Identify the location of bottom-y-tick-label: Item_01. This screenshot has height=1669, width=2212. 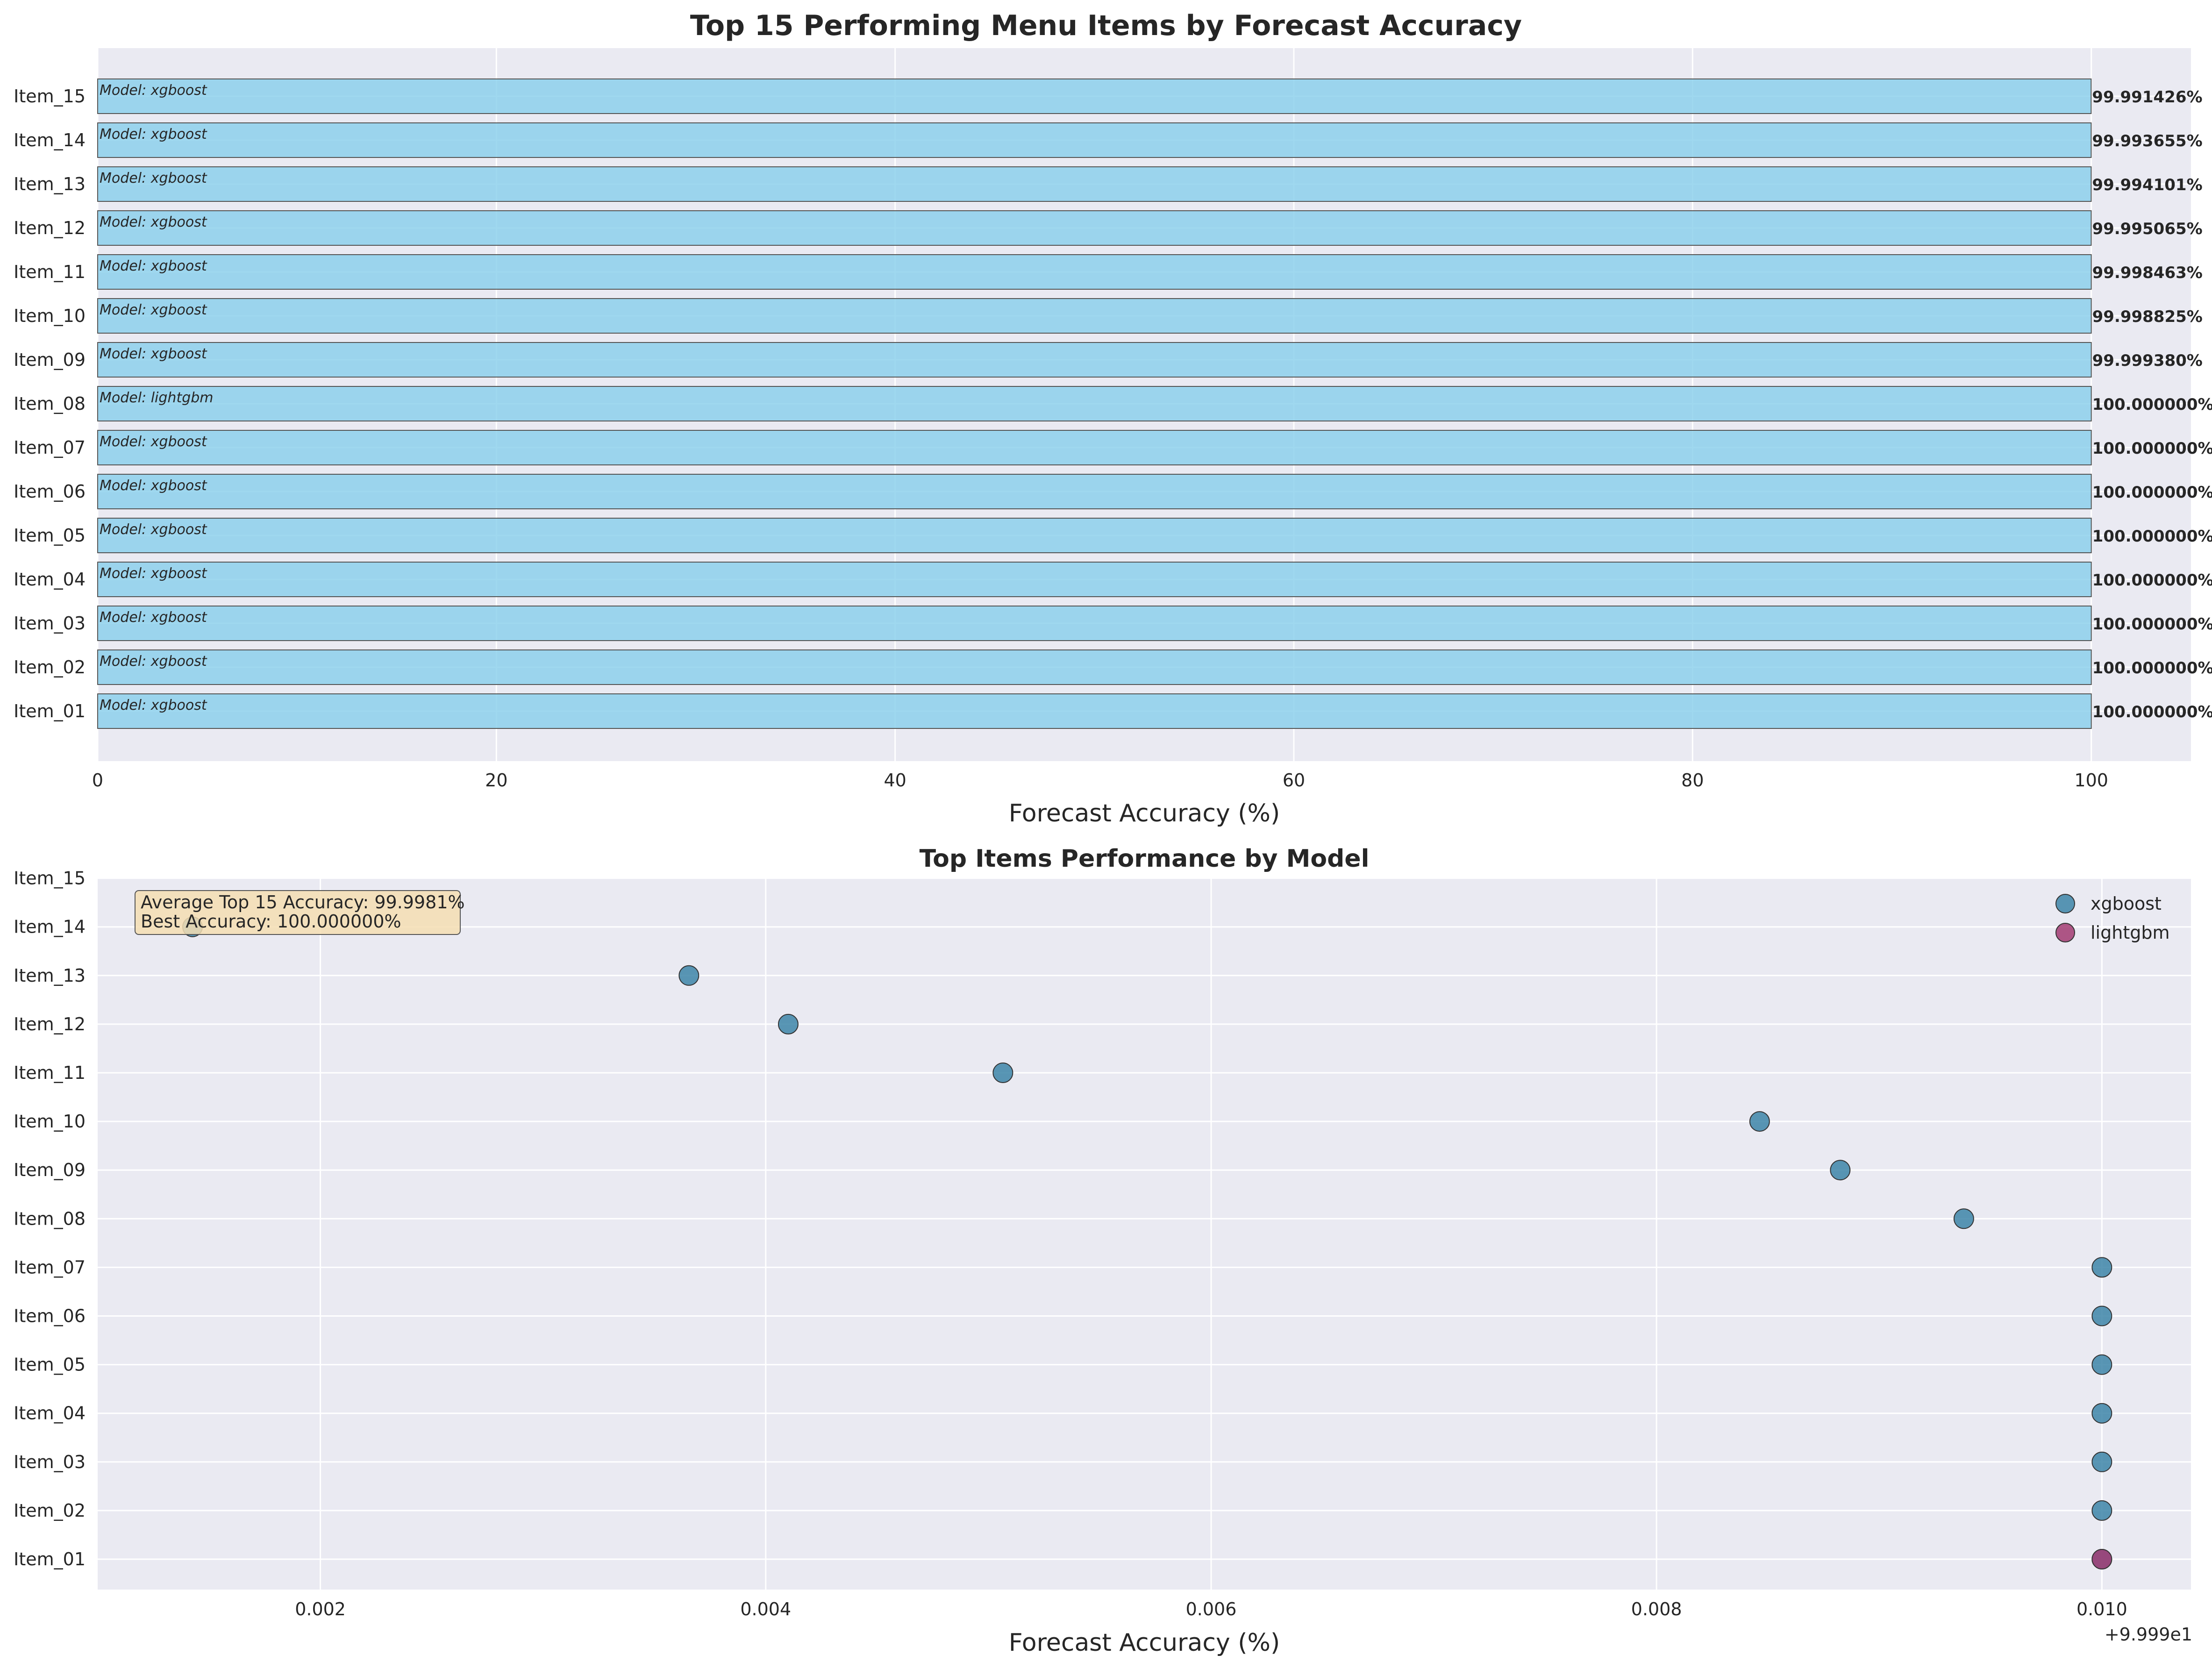
(50, 1559).